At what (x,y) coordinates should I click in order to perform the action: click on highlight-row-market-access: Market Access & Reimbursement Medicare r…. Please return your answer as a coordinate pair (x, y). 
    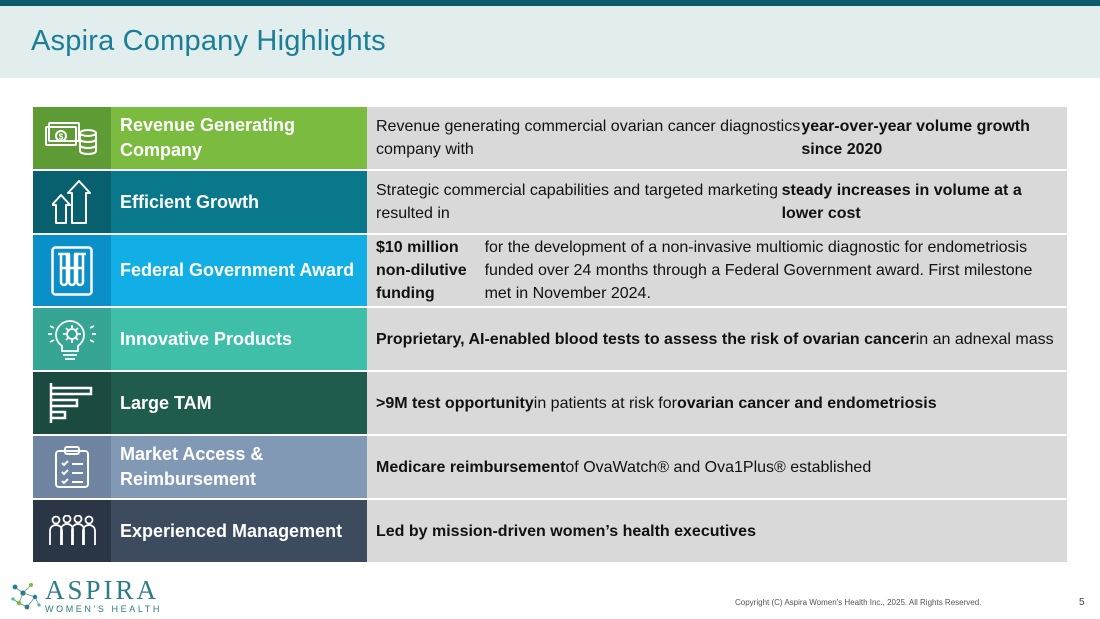
    Looking at the image, I should click on (550, 468).